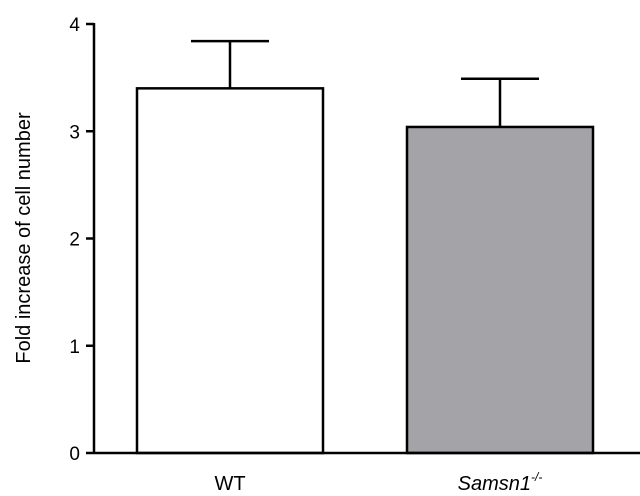  What do you see at coordinates (74, 132) in the screenshot?
I see `y-tick-label: 3` at bounding box center [74, 132].